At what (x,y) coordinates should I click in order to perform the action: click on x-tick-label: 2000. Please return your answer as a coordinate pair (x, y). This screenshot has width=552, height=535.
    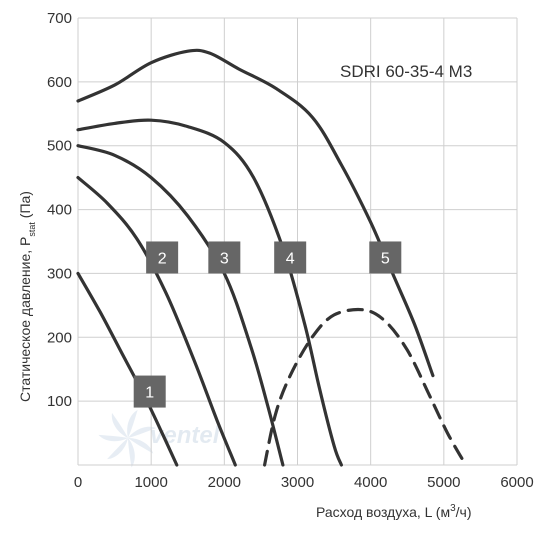
    Looking at the image, I should click on (224, 482).